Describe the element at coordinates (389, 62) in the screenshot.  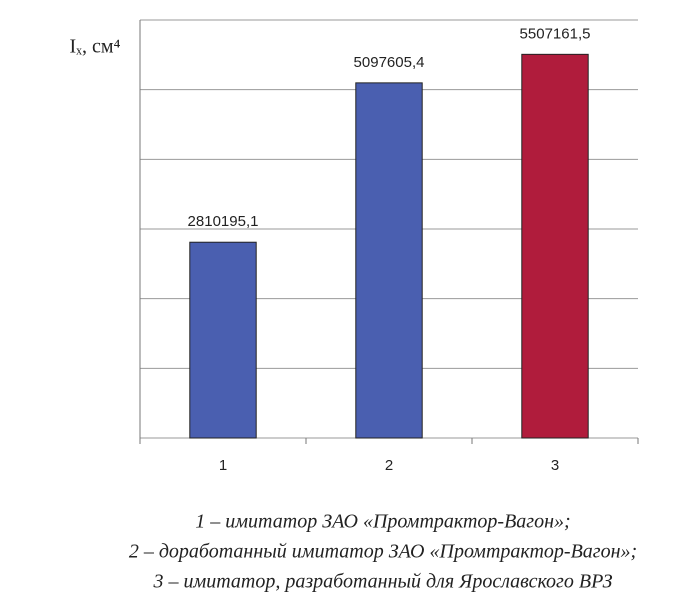
I see `value-label: 5097605,4` at that location.